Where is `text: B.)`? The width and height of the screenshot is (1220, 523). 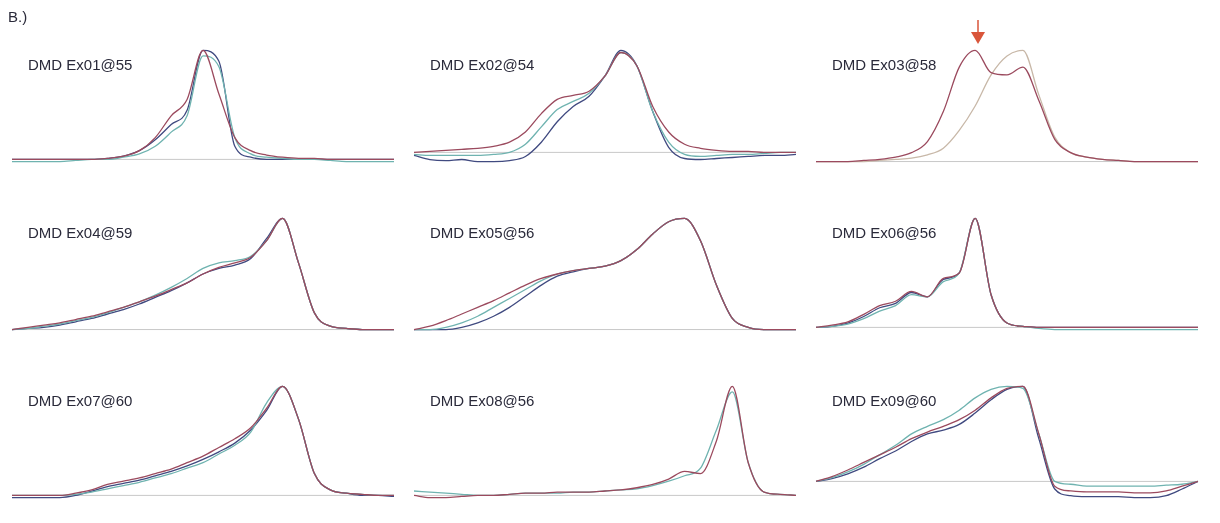 text: B.) is located at coordinates (18, 16).